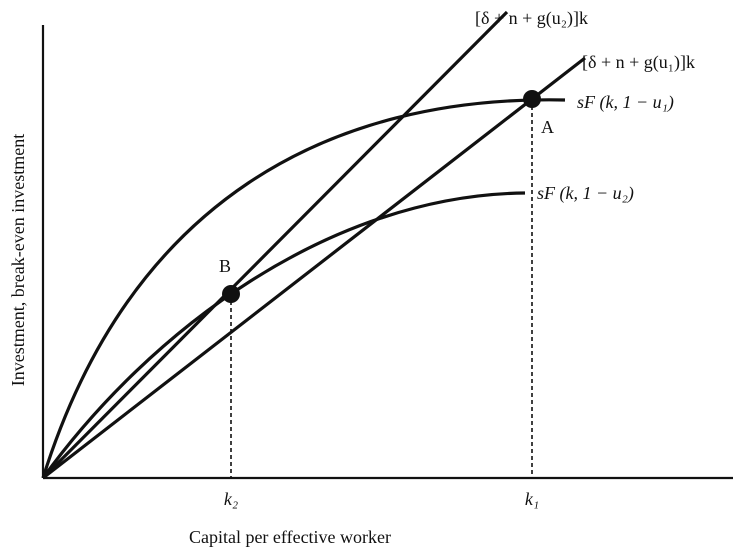 The height and width of the screenshot is (552, 733). What do you see at coordinates (531, 18) in the screenshot?
I see `line-label: [δ + n + g(u₂)]k` at bounding box center [531, 18].